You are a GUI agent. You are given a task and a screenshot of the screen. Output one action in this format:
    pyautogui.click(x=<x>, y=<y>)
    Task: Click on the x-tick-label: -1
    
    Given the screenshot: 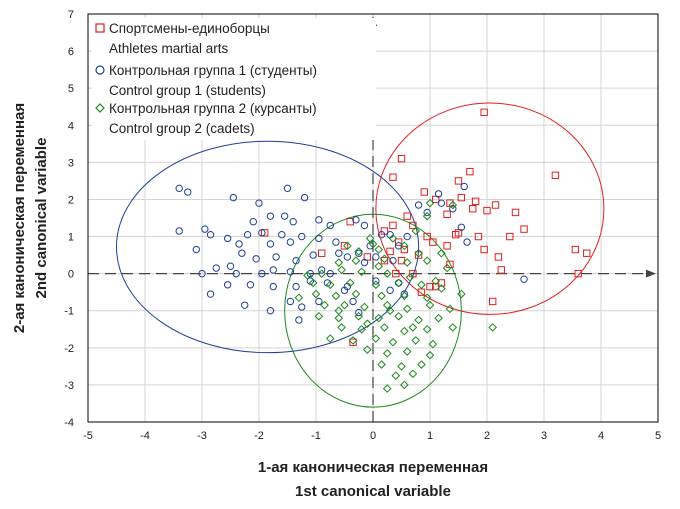 What is the action you would take?
    pyautogui.click(x=316, y=436)
    